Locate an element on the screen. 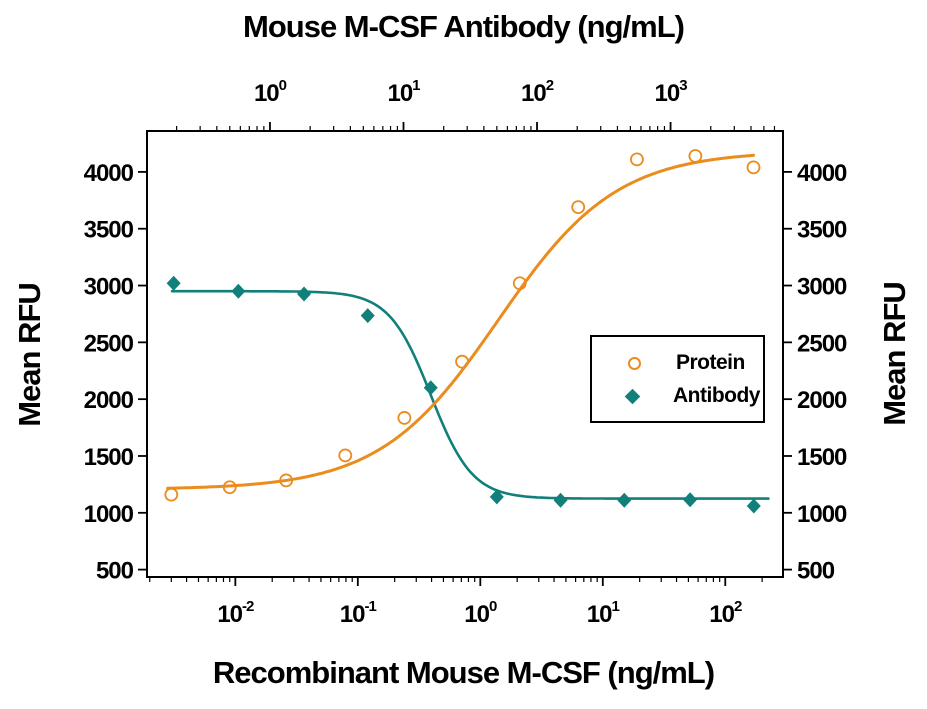 The image size is (927, 709). y-tick-label-left: 2500 is located at coordinates (109, 343).